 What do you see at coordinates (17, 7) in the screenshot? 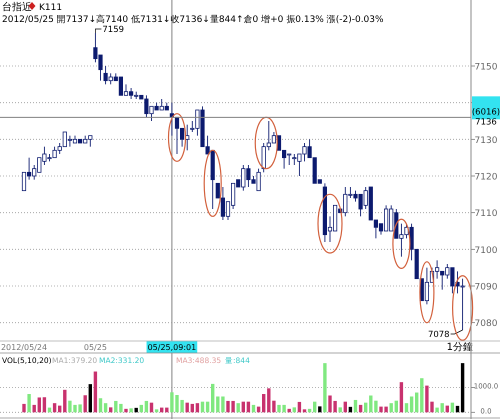
I see `chart-title: 台指近` at bounding box center [17, 7].